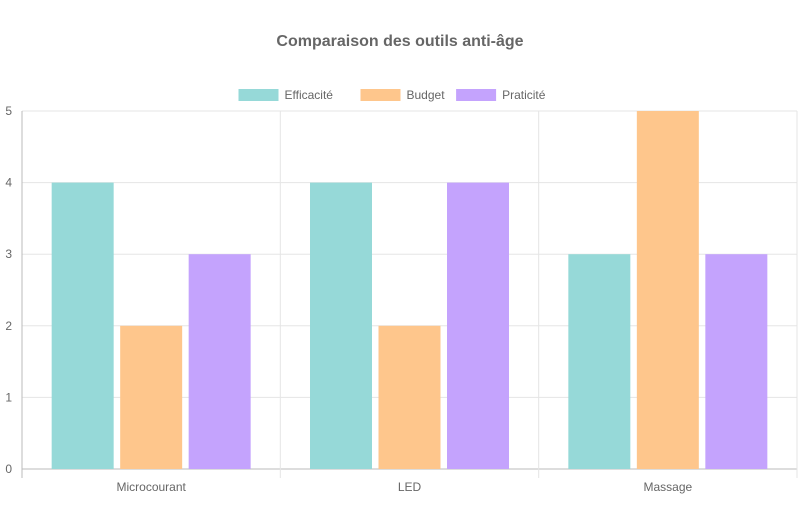  What do you see at coordinates (8, 397) in the screenshot?
I see `y-tick-label: 1` at bounding box center [8, 397].